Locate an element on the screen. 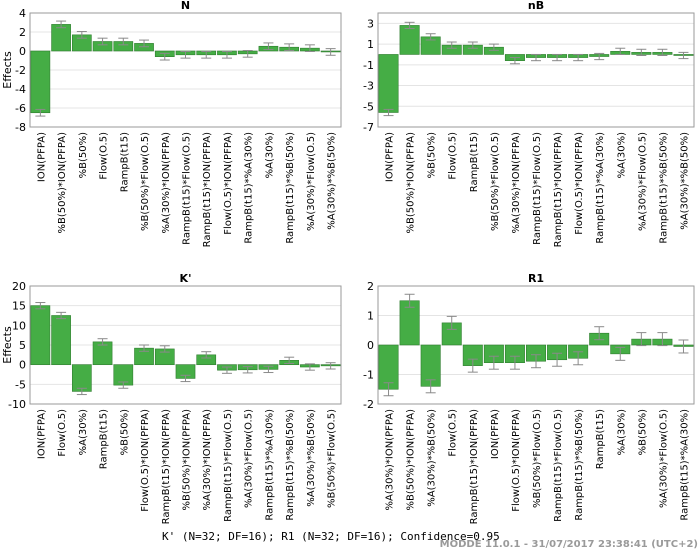  y-tick-label: -3 is located at coordinates (368, 86).